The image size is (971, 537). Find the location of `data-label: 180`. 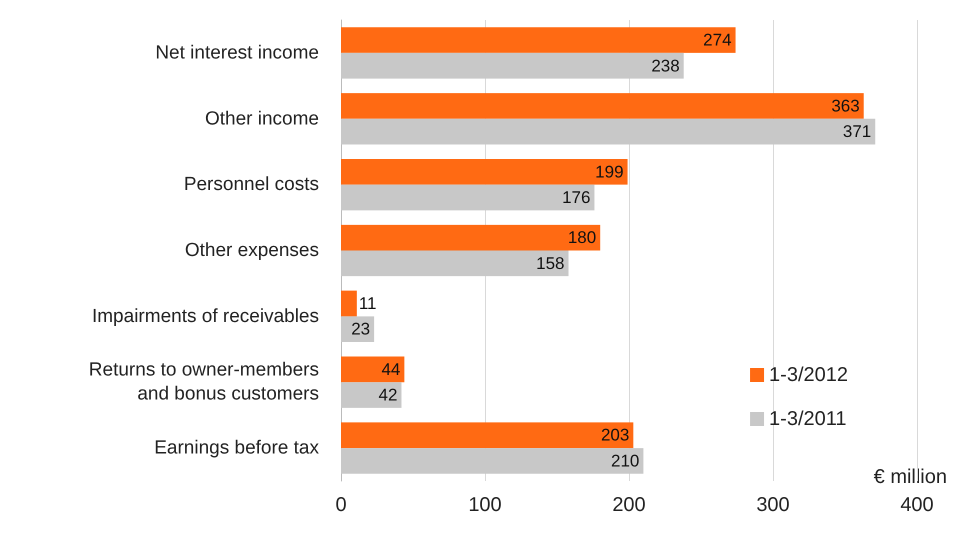

data-label: 180 is located at coordinates (582, 238).